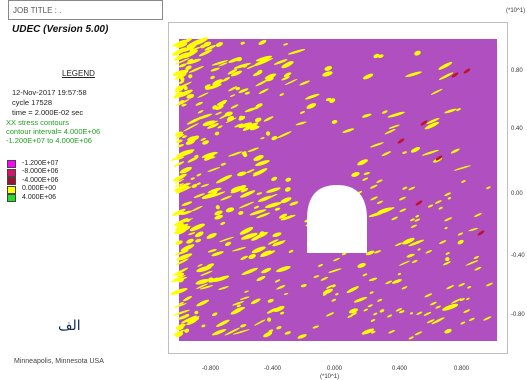 The image size is (527, 380). Describe the element at coordinates (49, 140) in the screenshot. I see `legend-contour-range: -1.200E+07 to 4.000E+06` at that location.